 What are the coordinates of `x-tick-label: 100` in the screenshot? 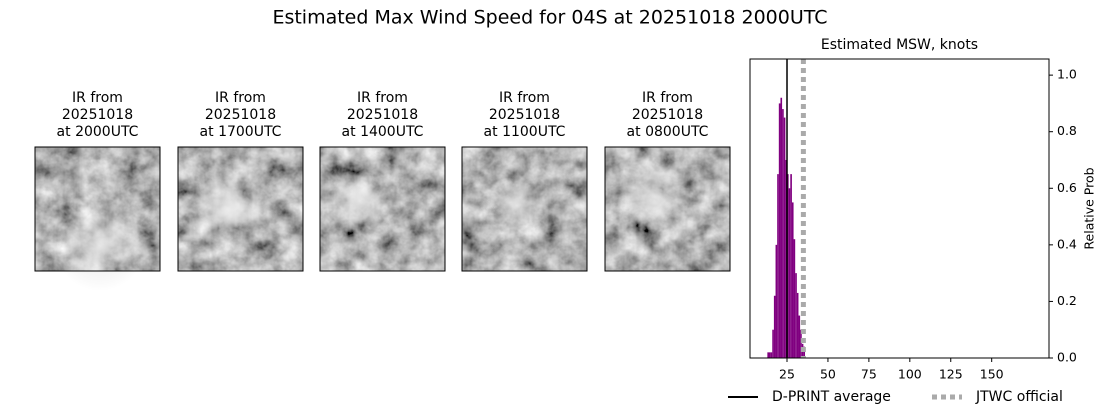 It's located at (910, 374).